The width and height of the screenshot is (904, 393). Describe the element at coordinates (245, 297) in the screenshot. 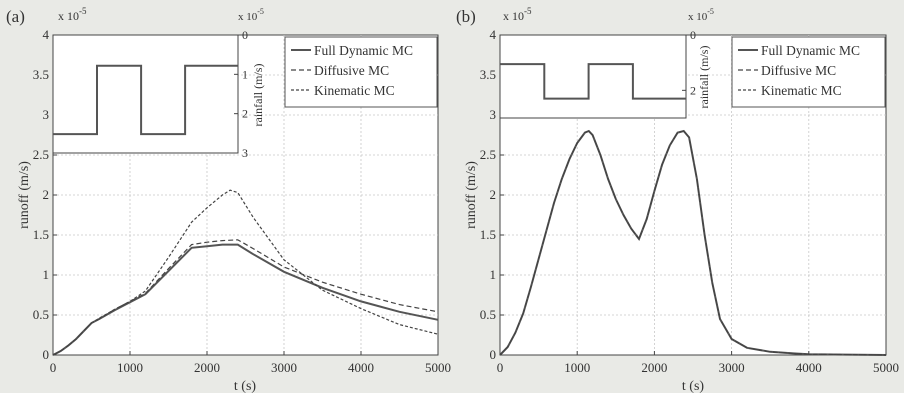

I see `series-line-diffusive-mc` at that location.